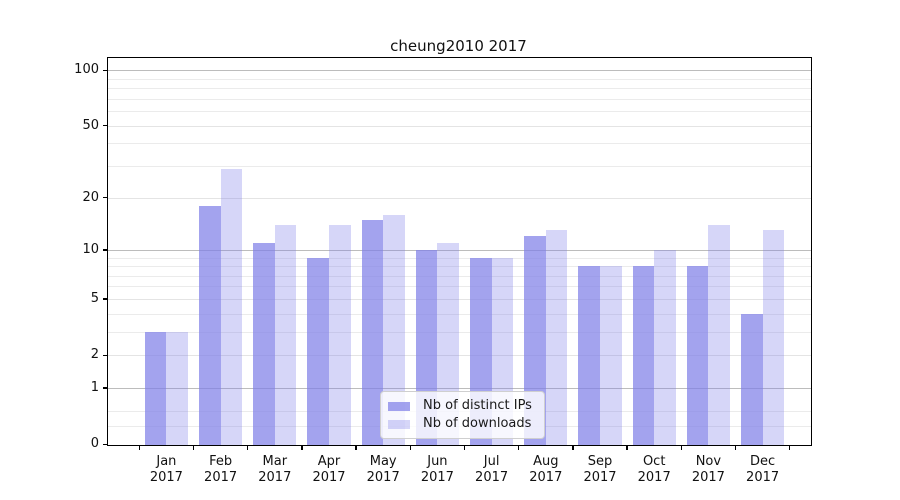  What do you see at coordinates (492, 469) in the screenshot?
I see `x-tick-label: Jul 2017` at bounding box center [492, 469].